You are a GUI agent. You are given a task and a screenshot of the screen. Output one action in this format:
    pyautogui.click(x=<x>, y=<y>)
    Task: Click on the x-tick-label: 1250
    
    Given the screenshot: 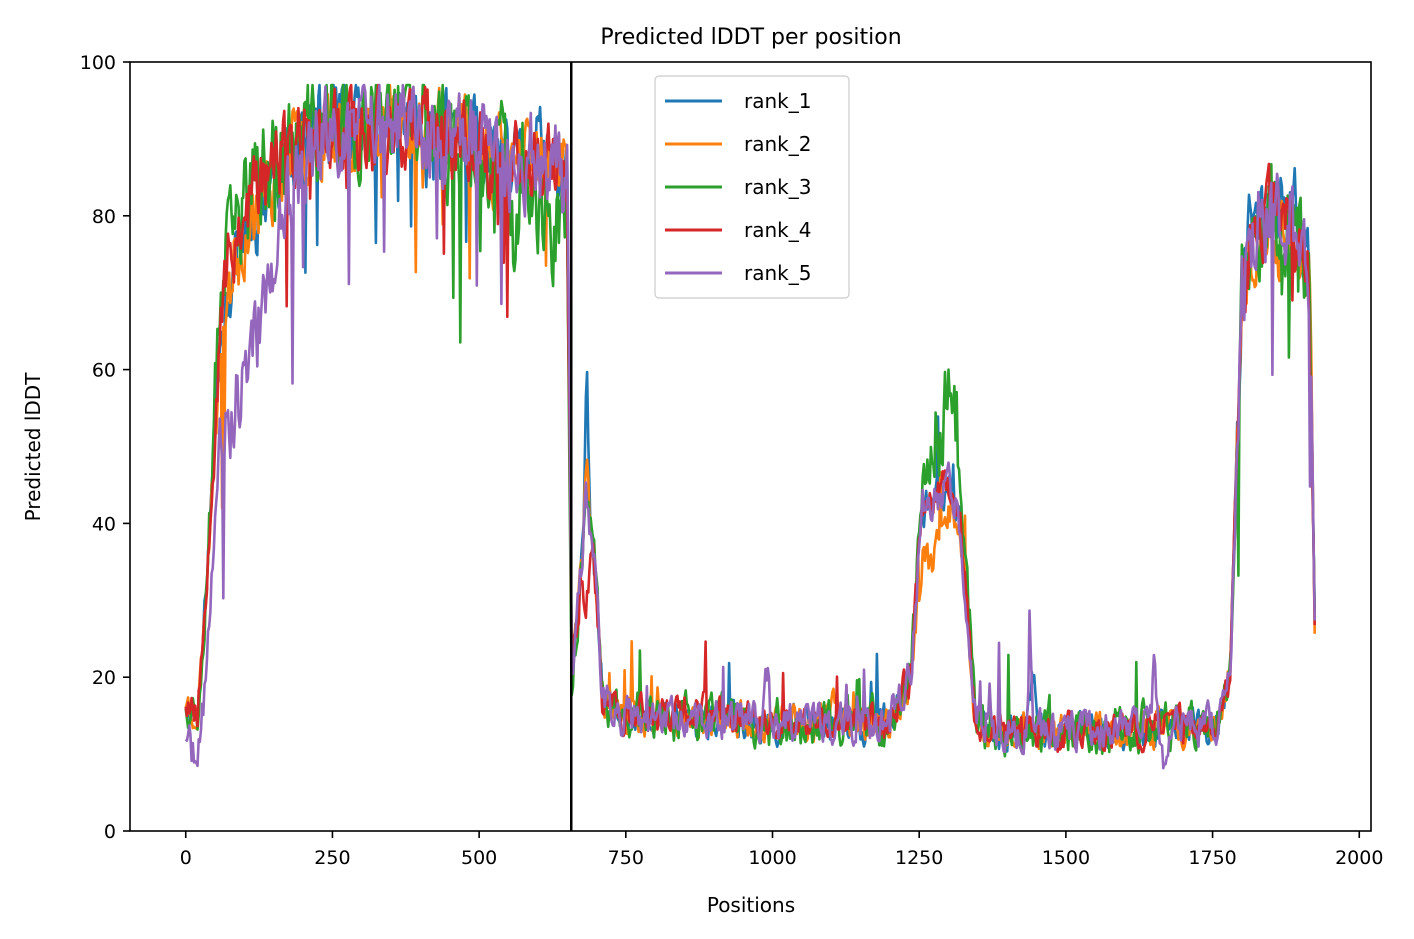 What is the action you would take?
    pyautogui.click(x=919, y=858)
    